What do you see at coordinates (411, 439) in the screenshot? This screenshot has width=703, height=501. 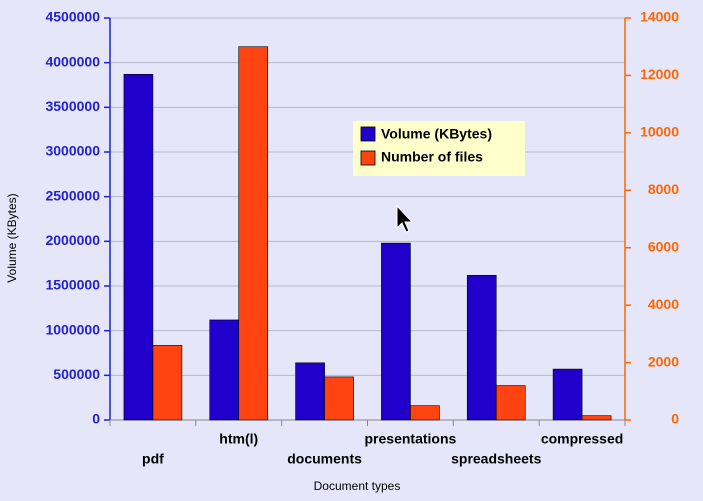 I see `x-tick-label: presentations` at bounding box center [411, 439].